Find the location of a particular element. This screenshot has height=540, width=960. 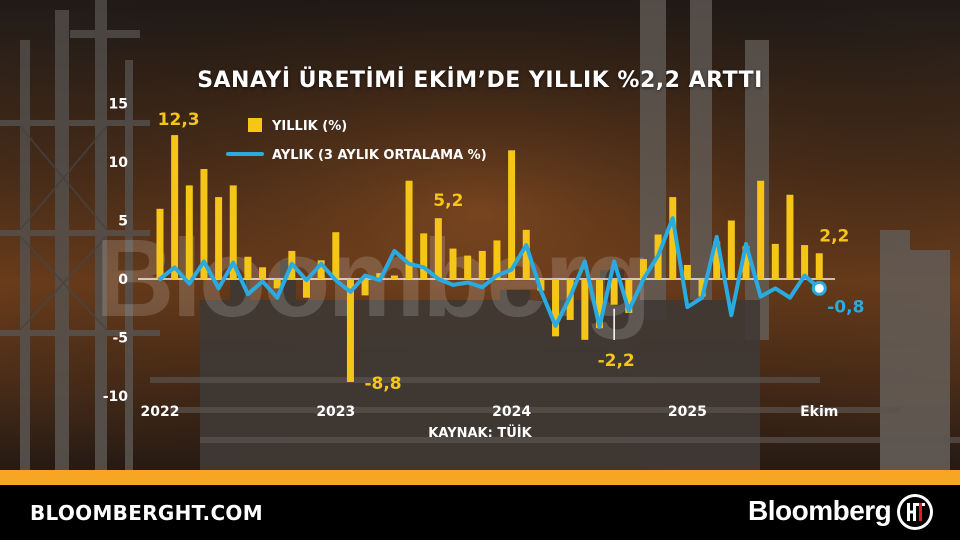

x-tick-label: 2023 is located at coordinates (335, 412).